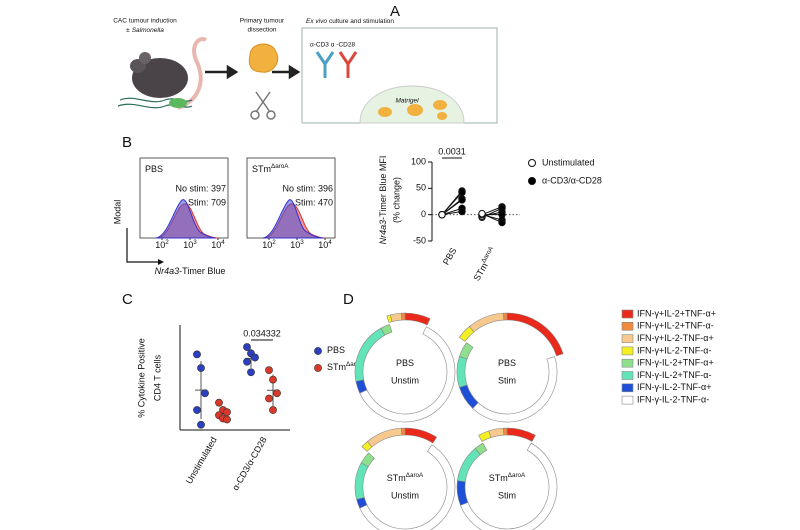  Describe the element at coordinates (481, 271) in the screenshot. I see `x-tick-label-part: STm` at that location.